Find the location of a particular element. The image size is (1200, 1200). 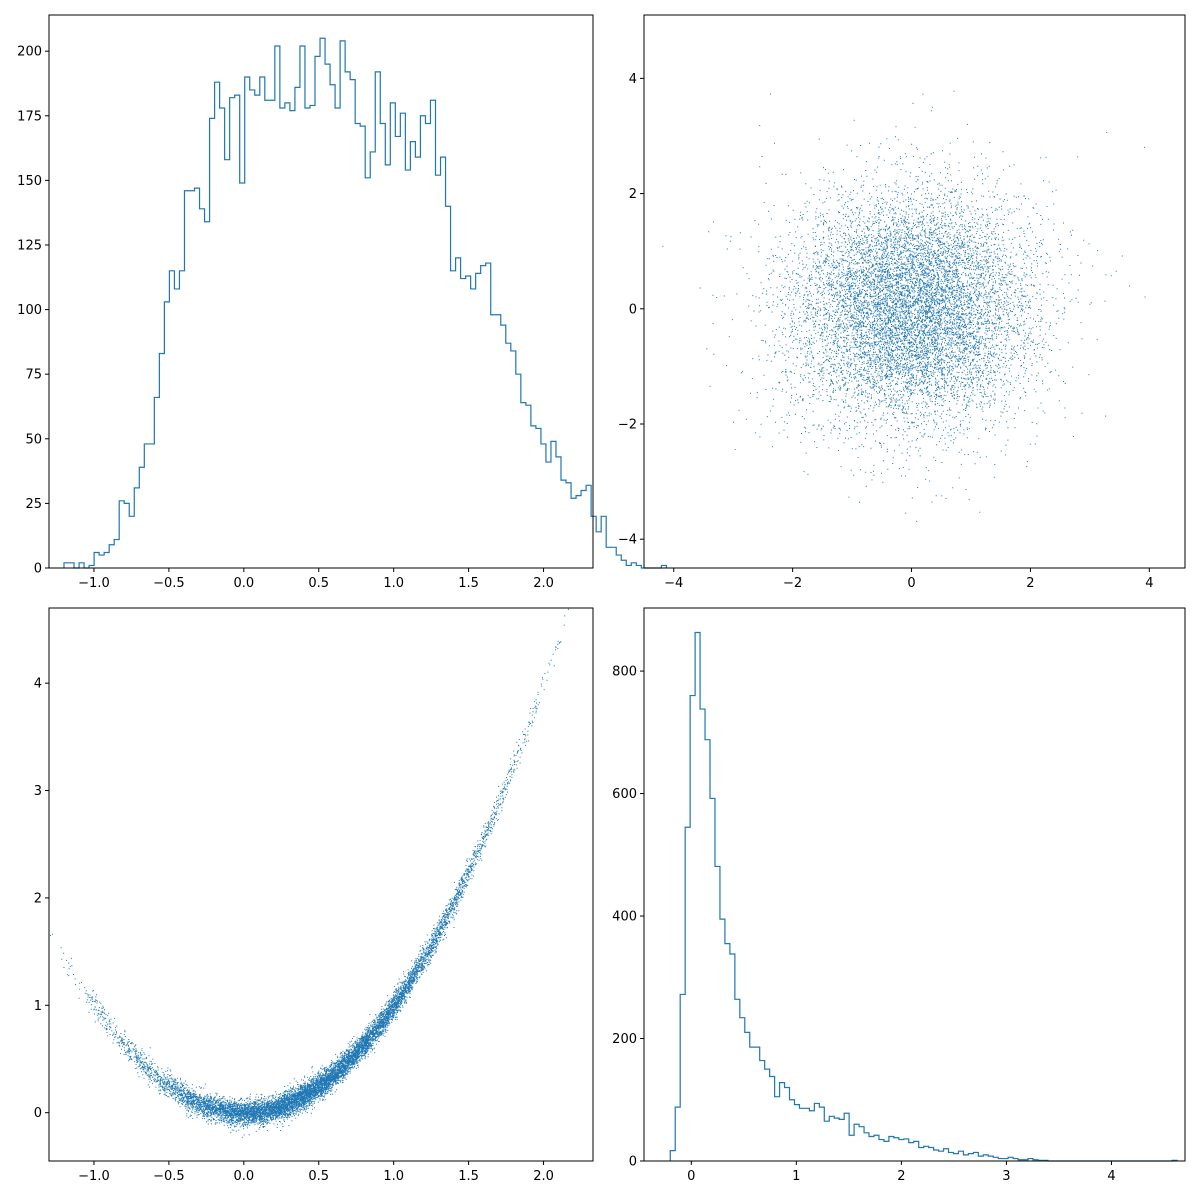

x-tick-label: 1 is located at coordinates (796, 1176).